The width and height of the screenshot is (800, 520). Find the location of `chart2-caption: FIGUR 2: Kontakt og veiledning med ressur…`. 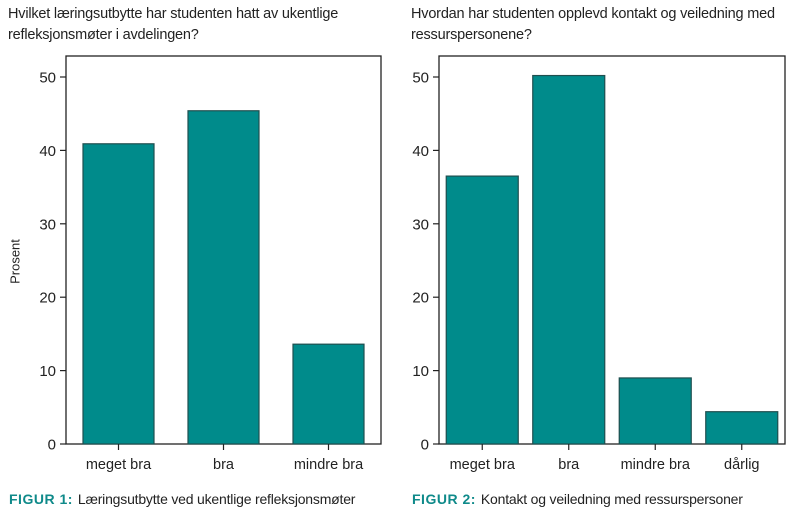

chart2-caption: FIGUR 2: Kontakt og veiledning med ressur… is located at coordinates (577, 499).